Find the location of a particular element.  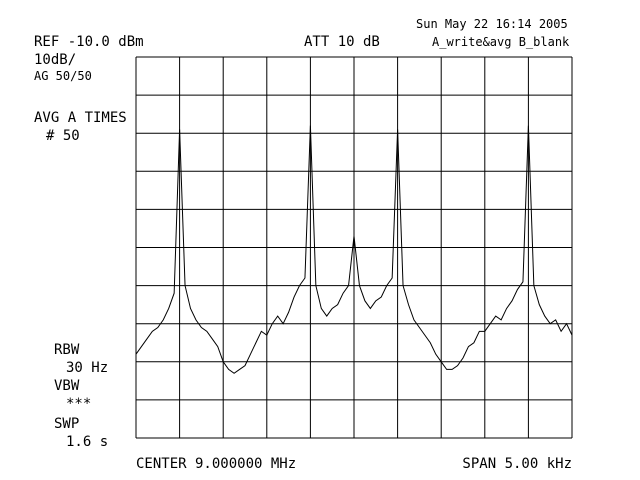

scale: 10dB/ is located at coordinates (55, 60).